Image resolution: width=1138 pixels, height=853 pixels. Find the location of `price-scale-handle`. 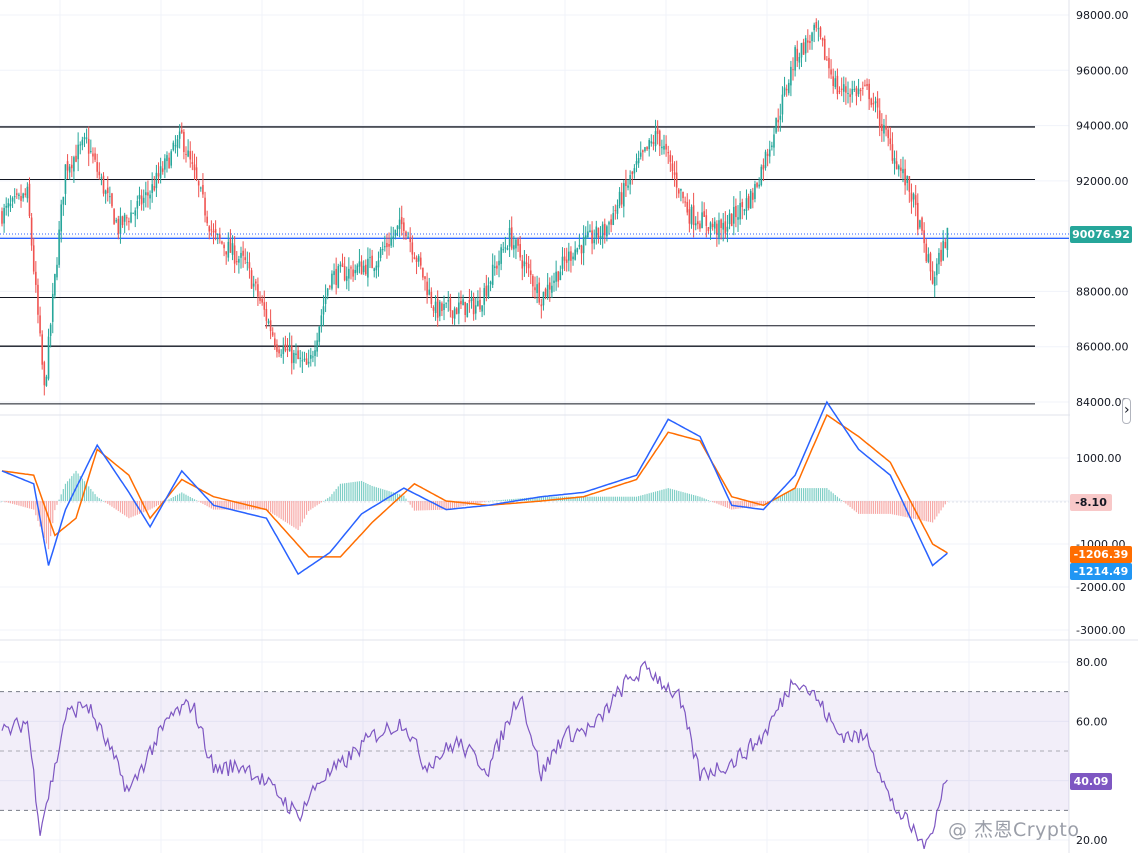

price-scale-handle is located at coordinates (1126, 411).